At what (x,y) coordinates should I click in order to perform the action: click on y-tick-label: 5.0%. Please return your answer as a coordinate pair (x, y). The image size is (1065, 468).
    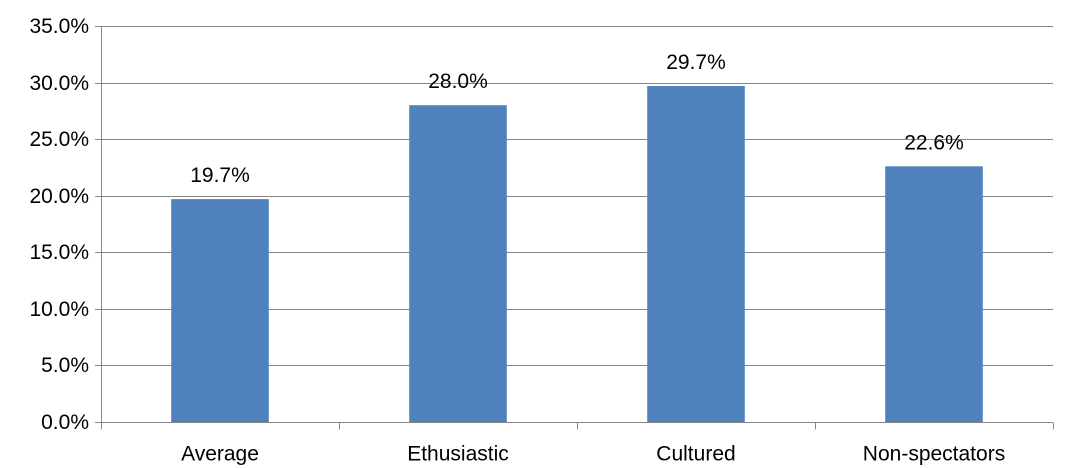
    Looking at the image, I should click on (65, 365).